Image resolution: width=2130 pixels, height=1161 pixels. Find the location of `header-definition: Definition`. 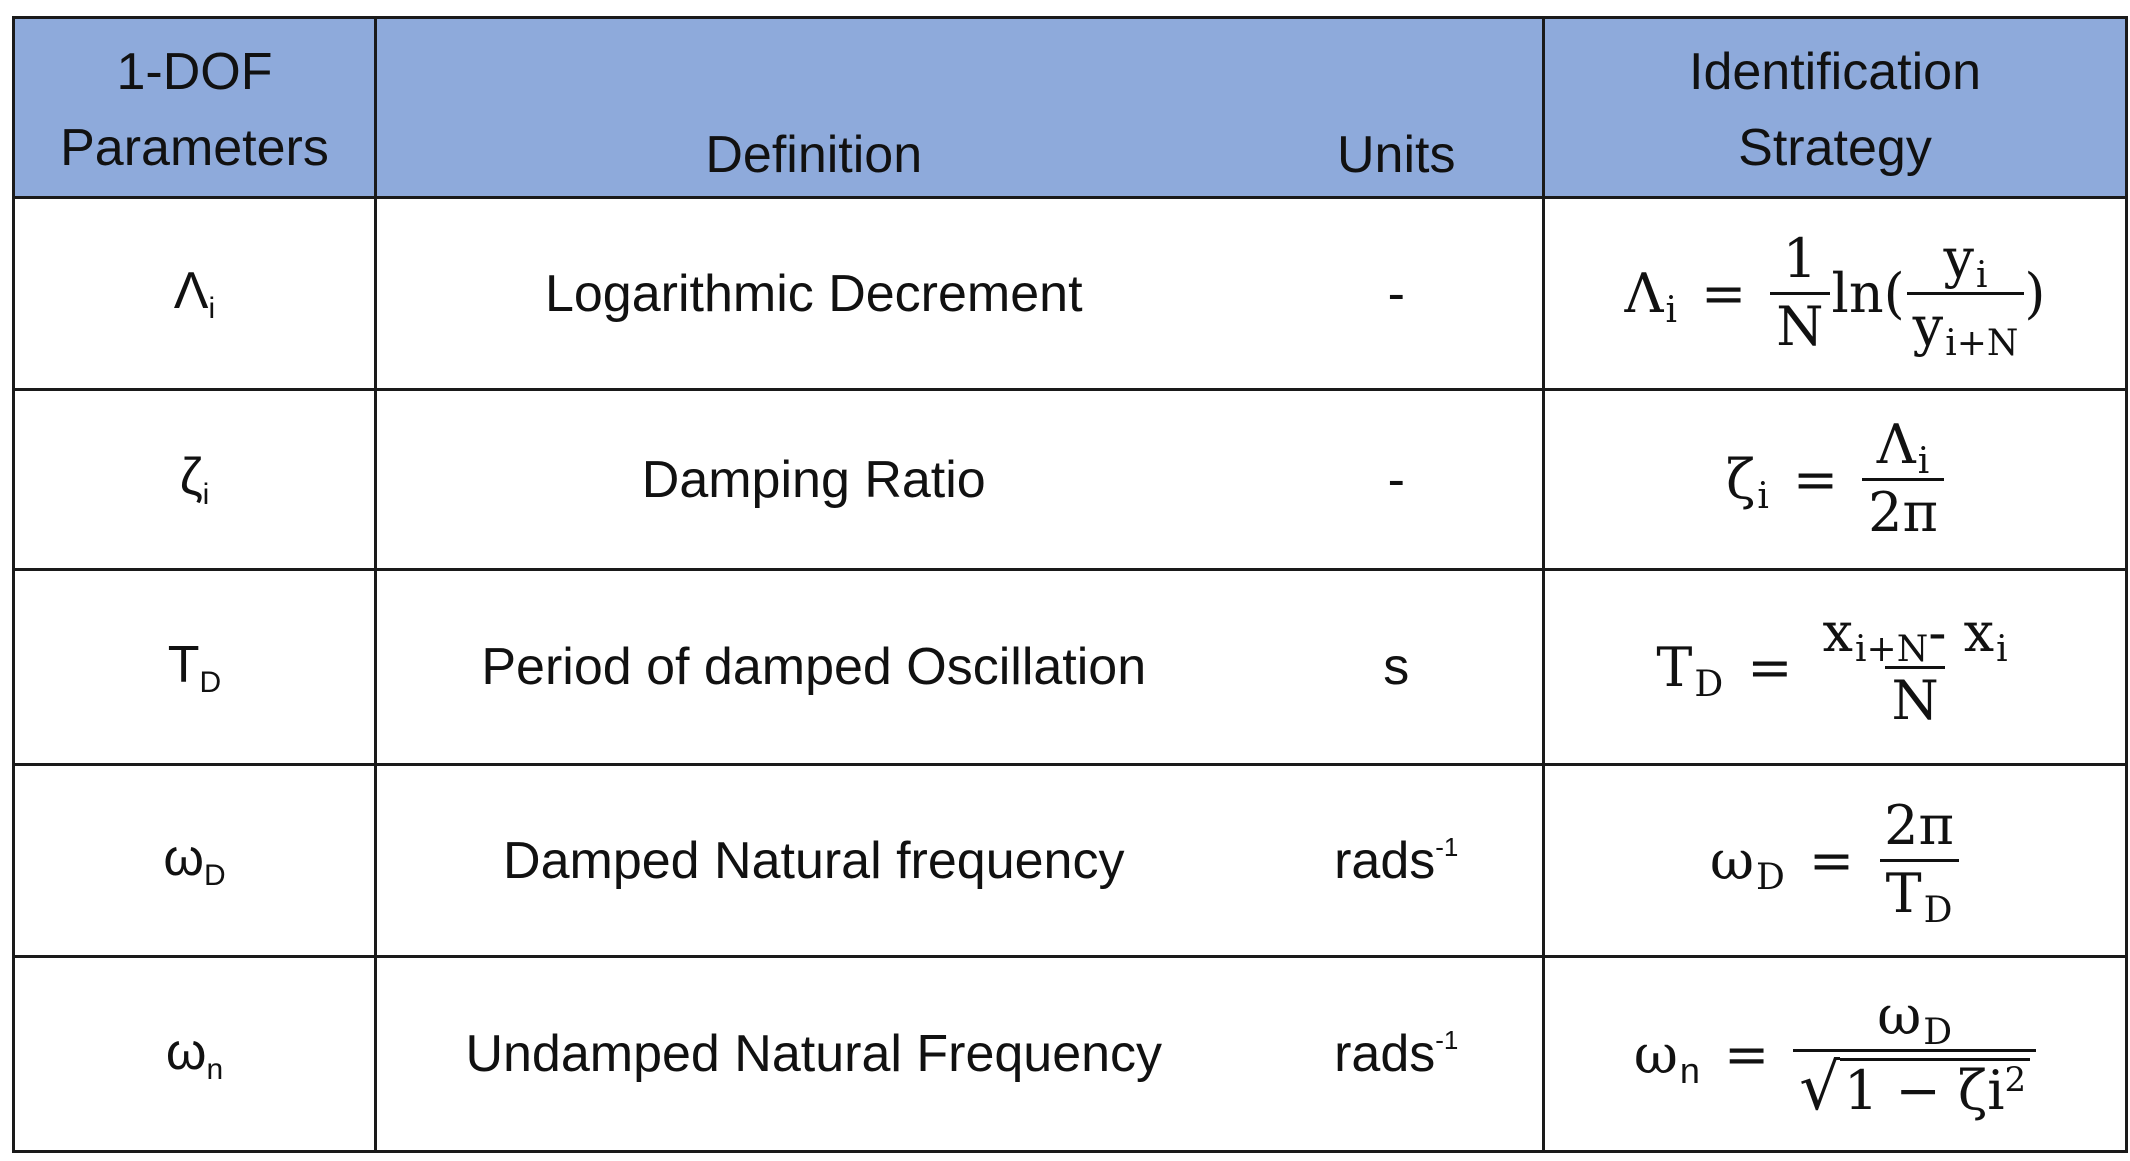

header-definition: Definition is located at coordinates (812, 107).